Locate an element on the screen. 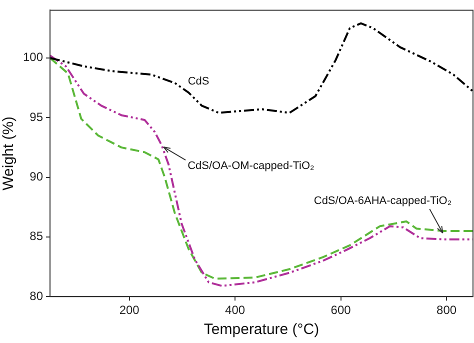  y-axis-title: Weight (%) is located at coordinates (9, 153).